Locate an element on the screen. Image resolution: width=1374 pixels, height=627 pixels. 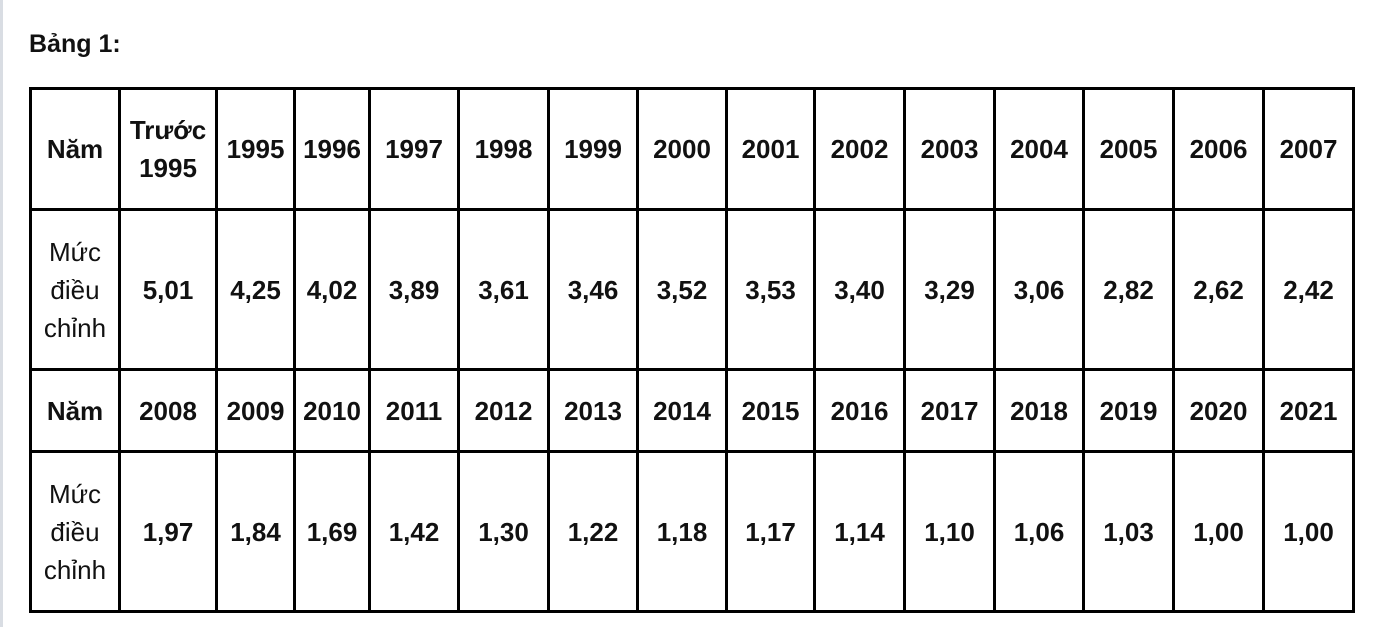
table-cell: 2012 is located at coordinates (503, 410).